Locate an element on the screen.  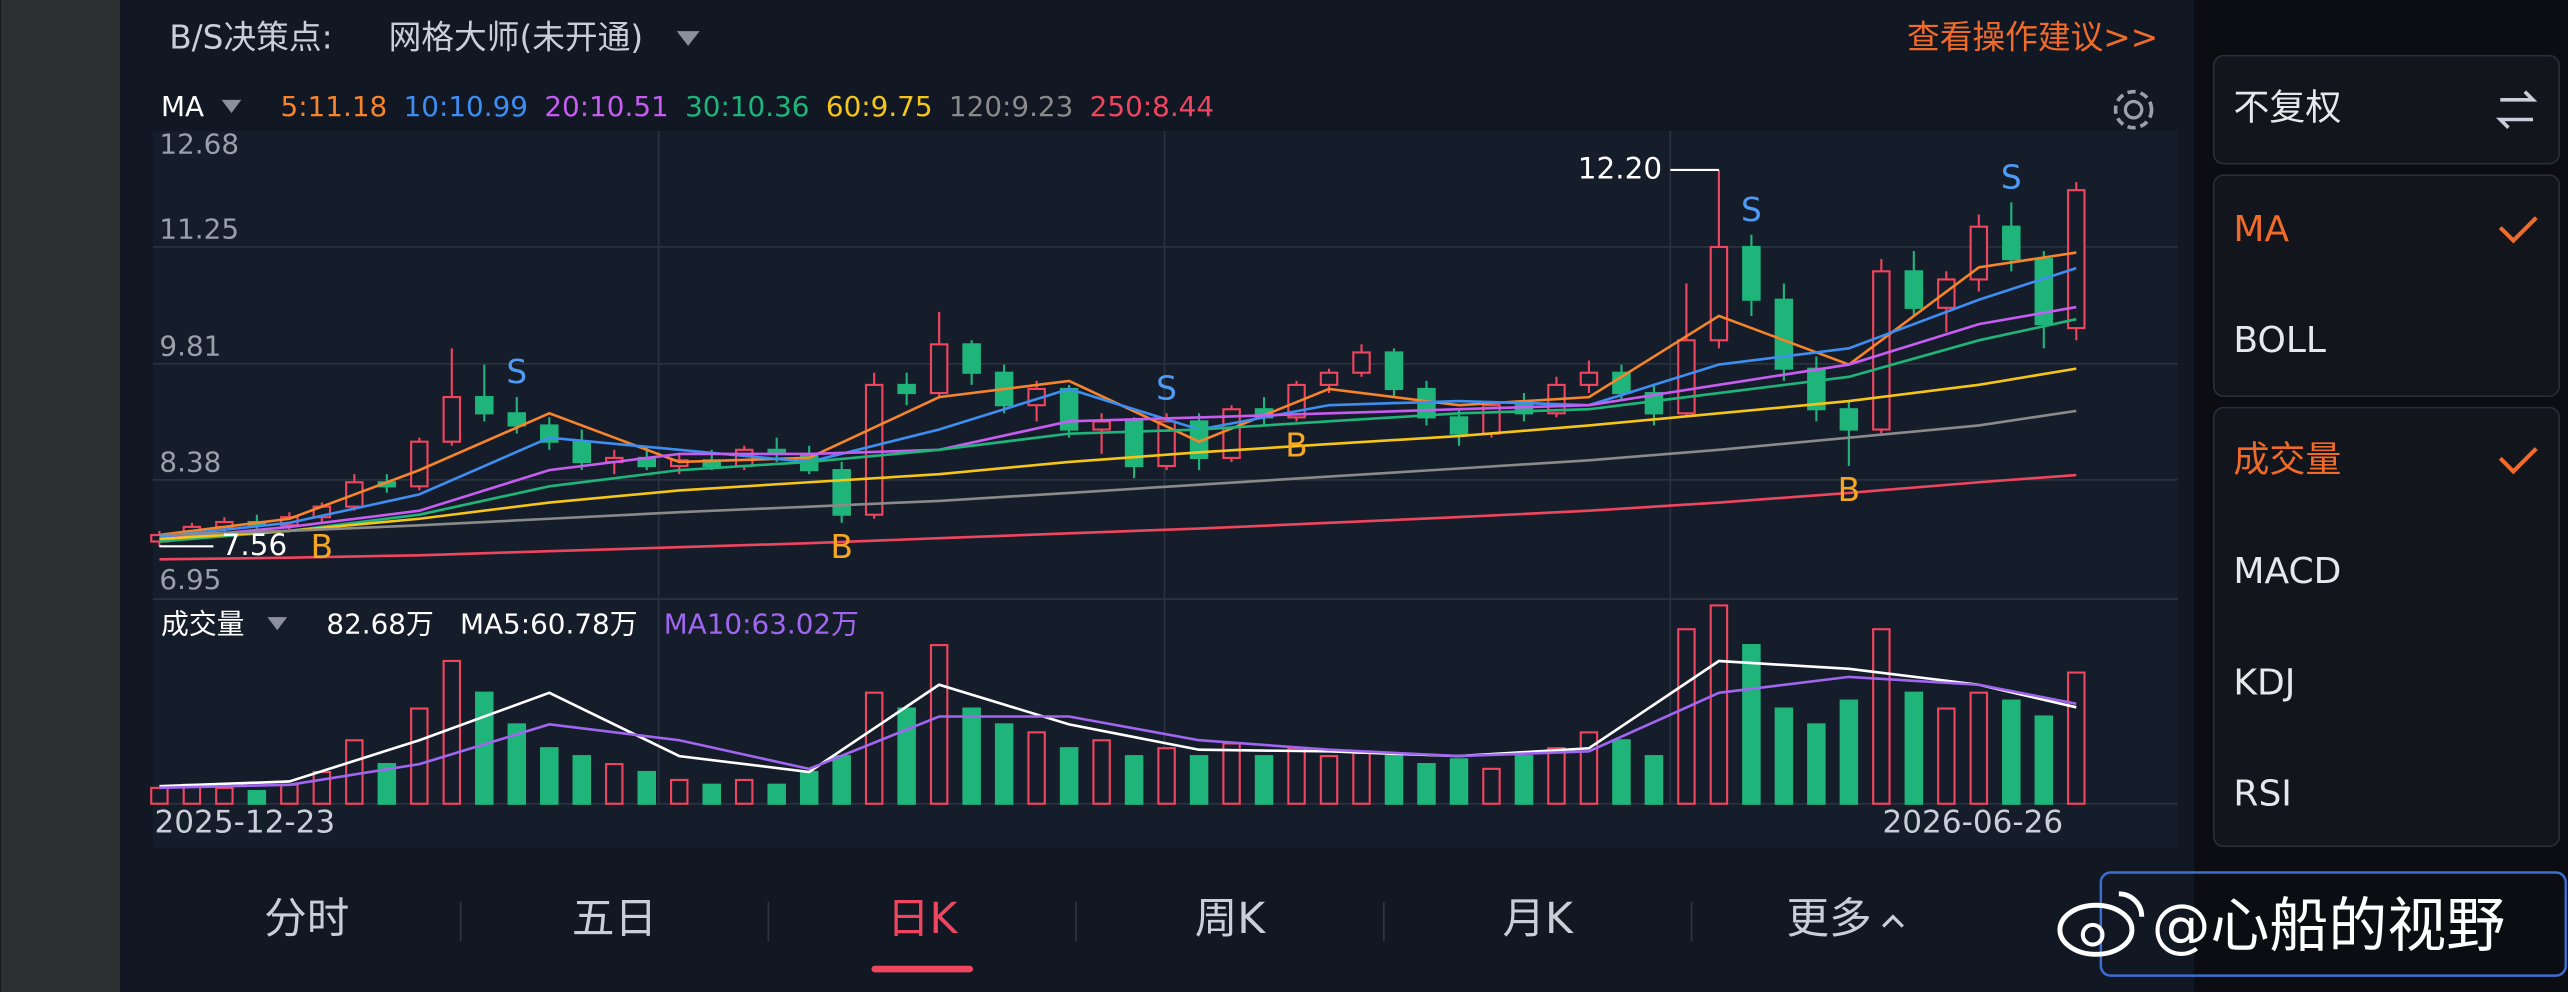
strategy: 网格大师(未开通) is located at coordinates (516, 37).